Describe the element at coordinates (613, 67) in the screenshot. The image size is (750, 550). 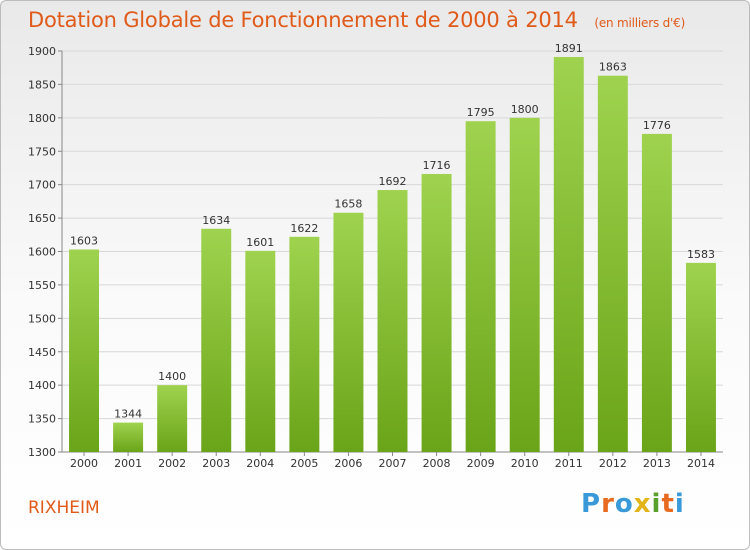
I see `data-label: 1863` at that location.